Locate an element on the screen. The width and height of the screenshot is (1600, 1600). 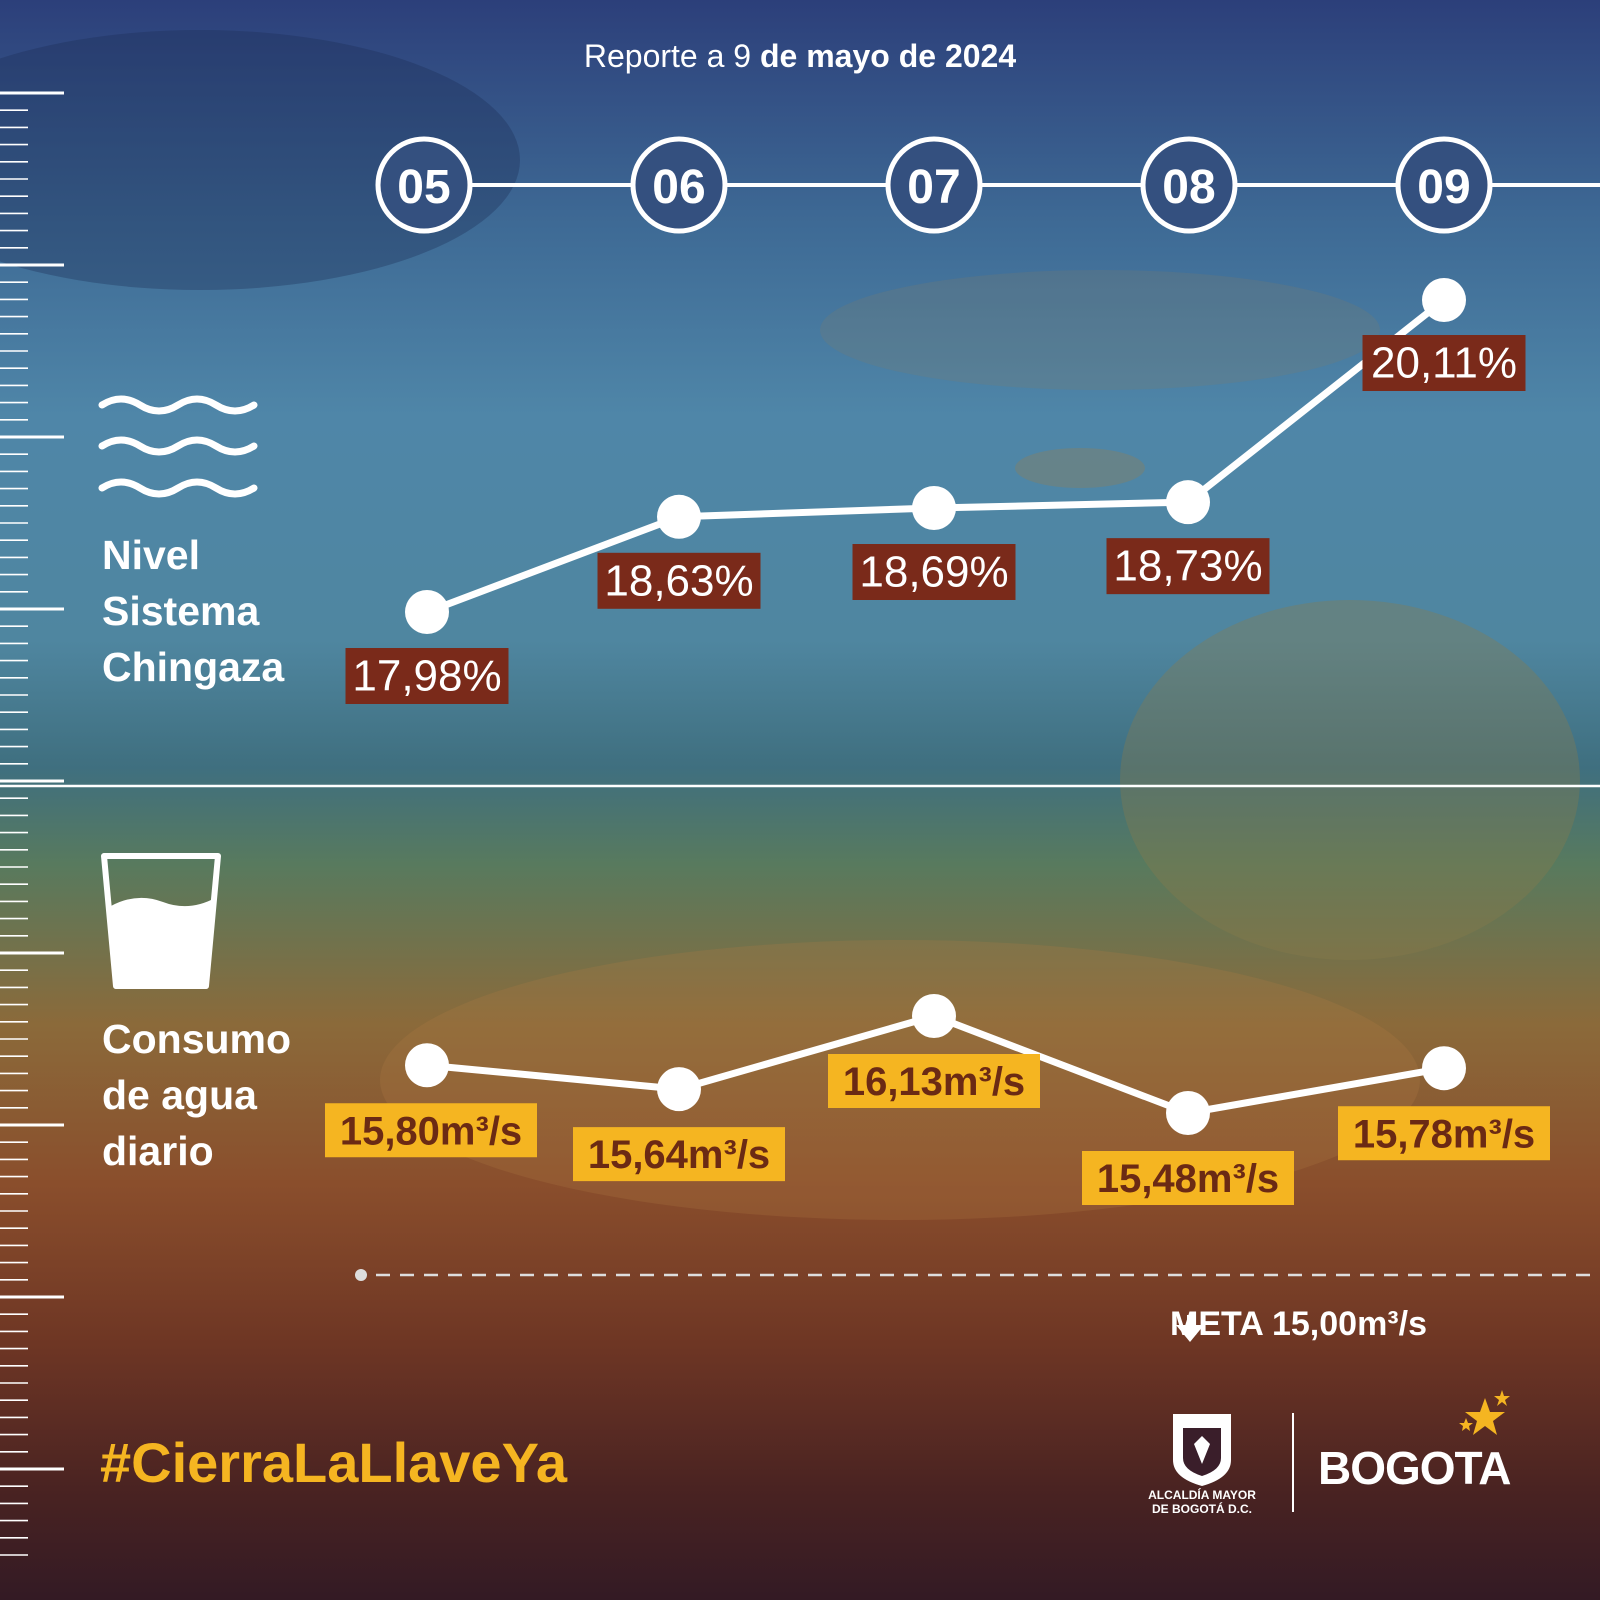
bogota-logo: BOGOTA is located at coordinates (1414, 1468).